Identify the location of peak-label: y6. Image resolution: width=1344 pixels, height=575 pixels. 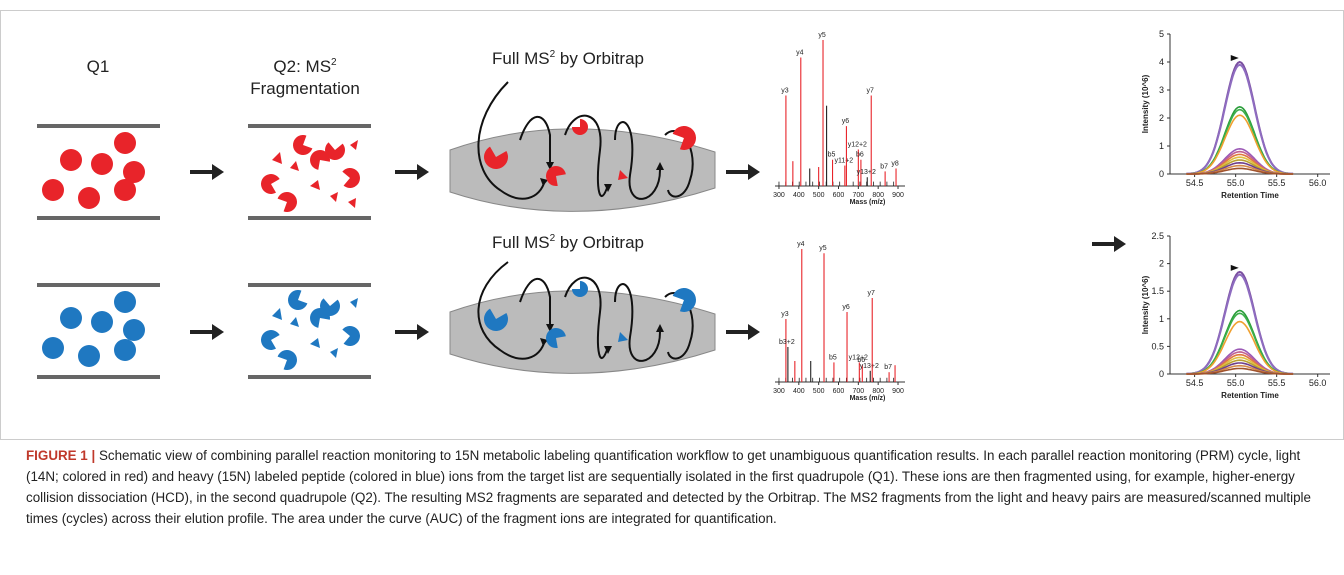
(846, 121).